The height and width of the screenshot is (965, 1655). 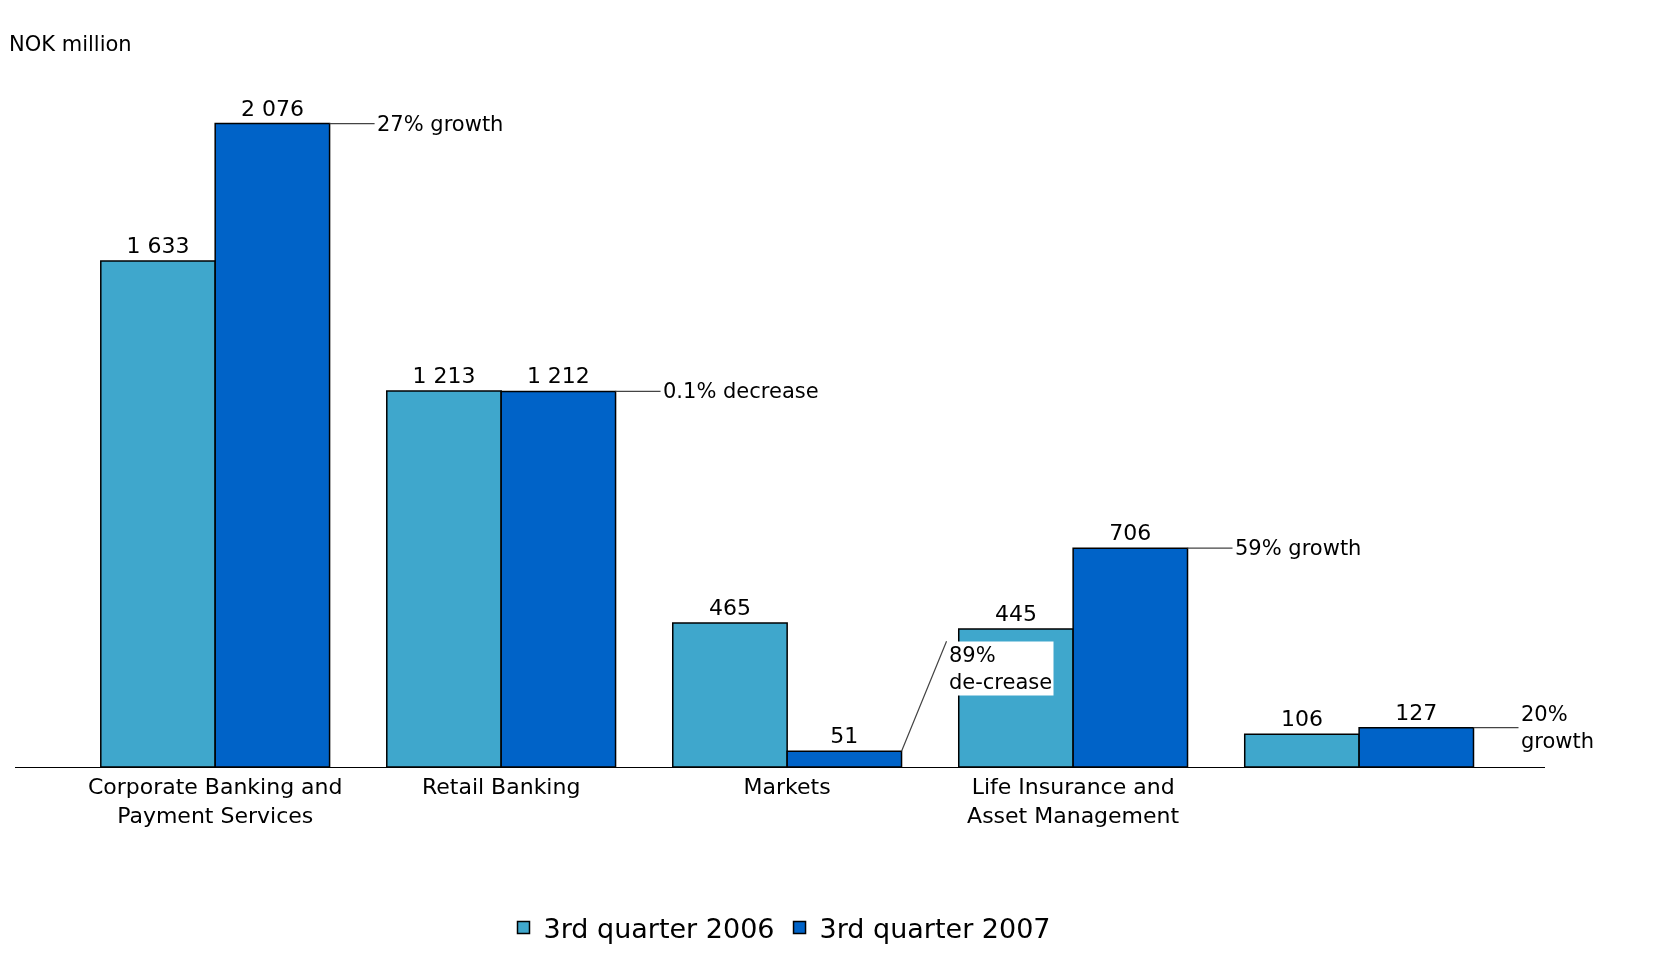 What do you see at coordinates (1015, 614) in the screenshot?
I see `data-label: 445` at bounding box center [1015, 614].